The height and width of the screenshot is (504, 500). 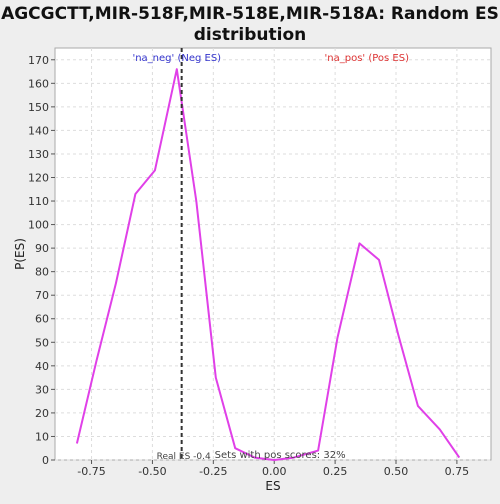 What do you see at coordinates (38, 225) in the screenshot?
I see `y-tick-label: 100` at bounding box center [38, 225].